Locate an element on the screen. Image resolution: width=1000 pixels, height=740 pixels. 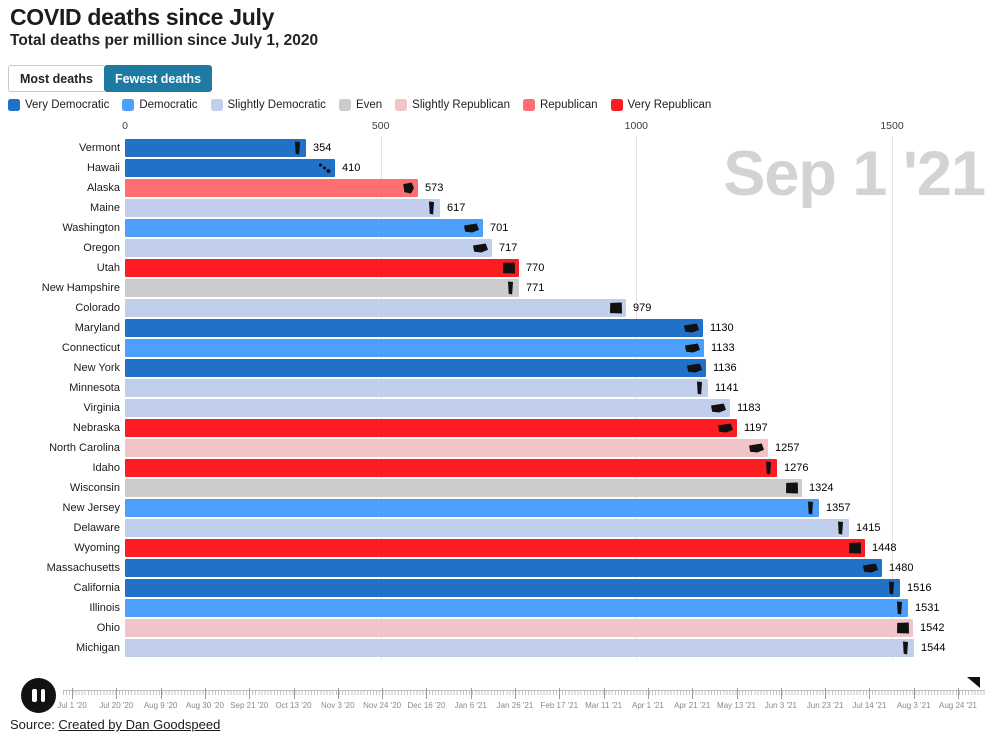
legend-item: Very Democratic is located at coordinates (58, 105).